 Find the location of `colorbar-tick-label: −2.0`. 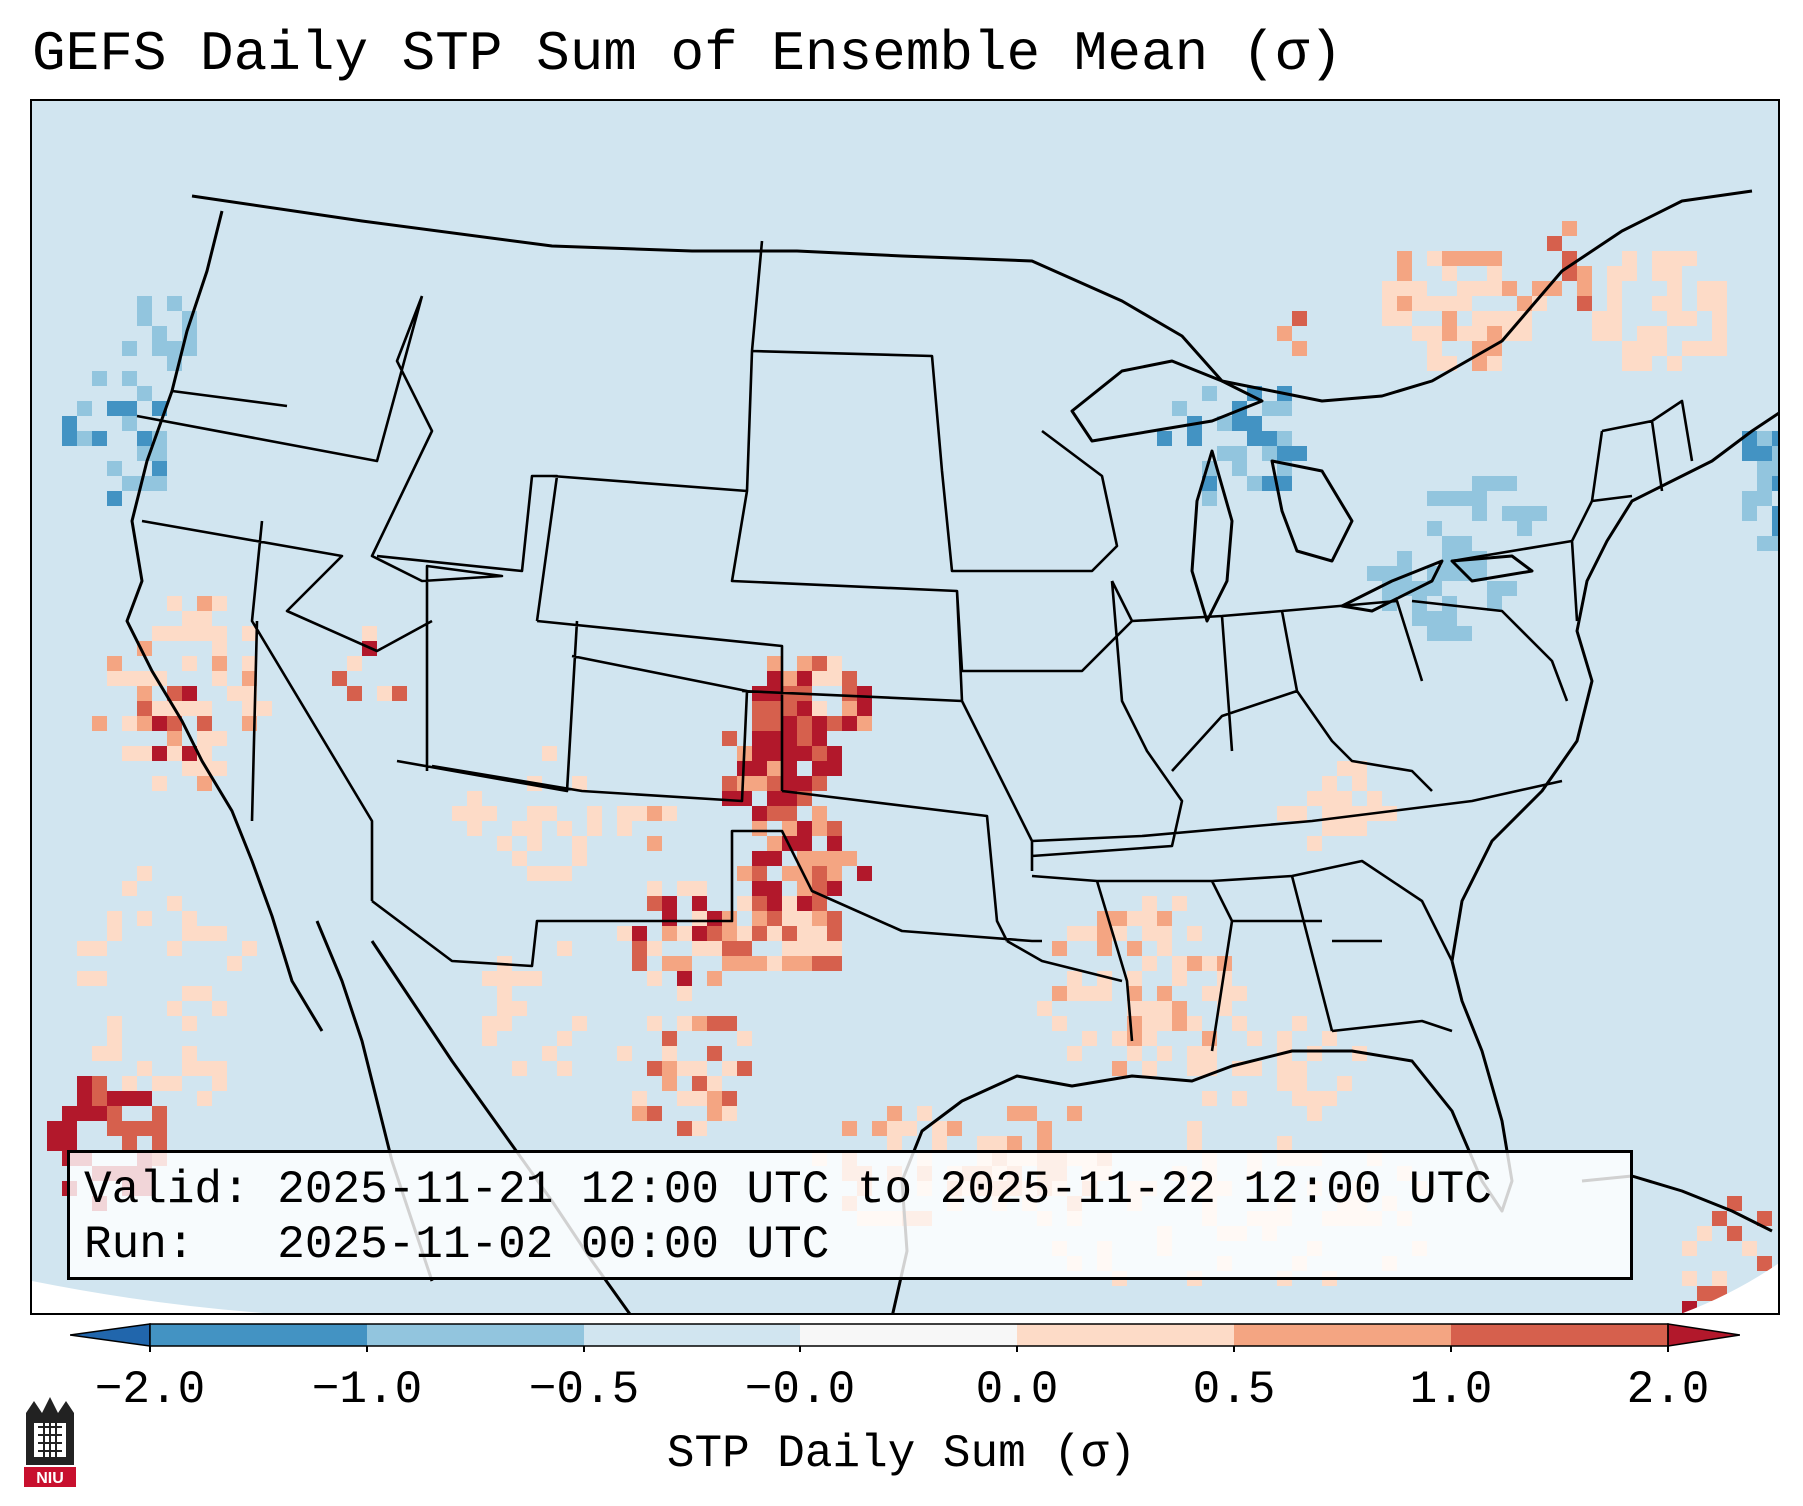

colorbar-tick-label: −2.0 is located at coordinates (150, 1390).